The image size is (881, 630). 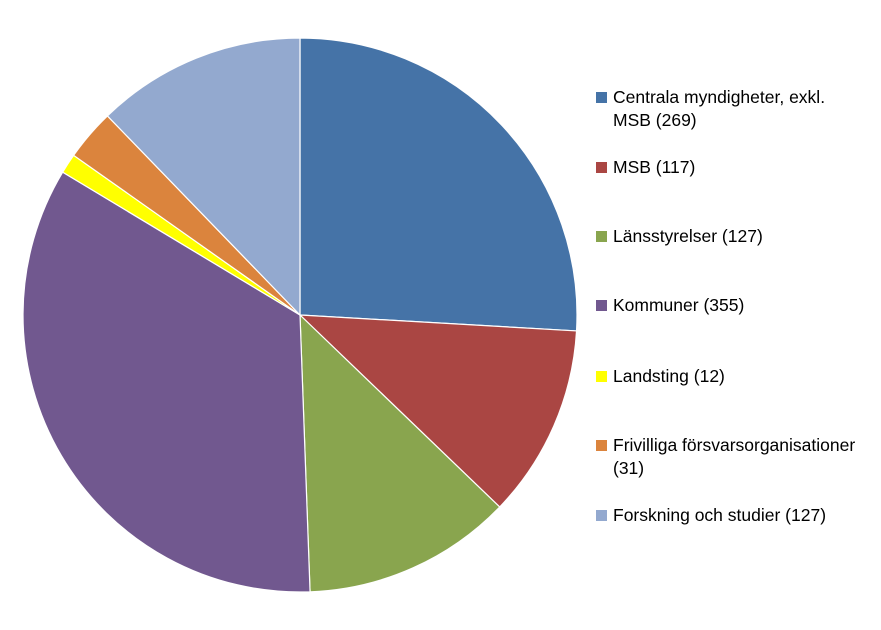 I want to click on legend-label-centrala-myndigheter: Centrala myndigheter, exkl. MSB (269), so click(x=719, y=108).